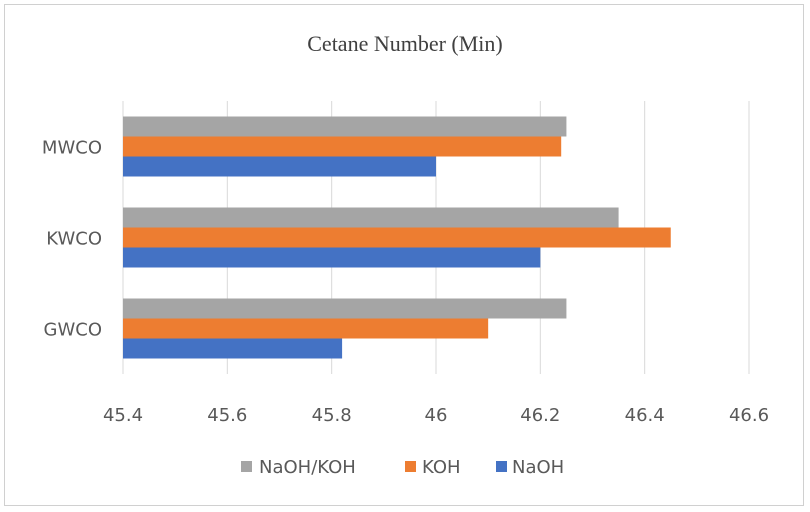  What do you see at coordinates (371, 217) in the screenshot?
I see `bar-kwco-naoh-koh` at bounding box center [371, 217].